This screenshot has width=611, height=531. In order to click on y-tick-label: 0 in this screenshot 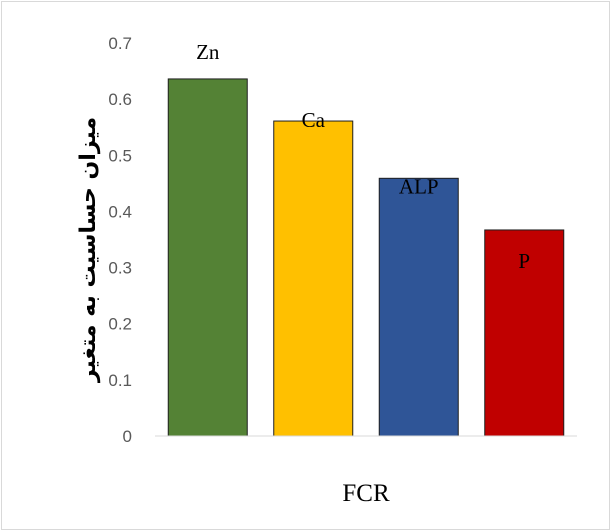, I will do `click(127, 436)`.